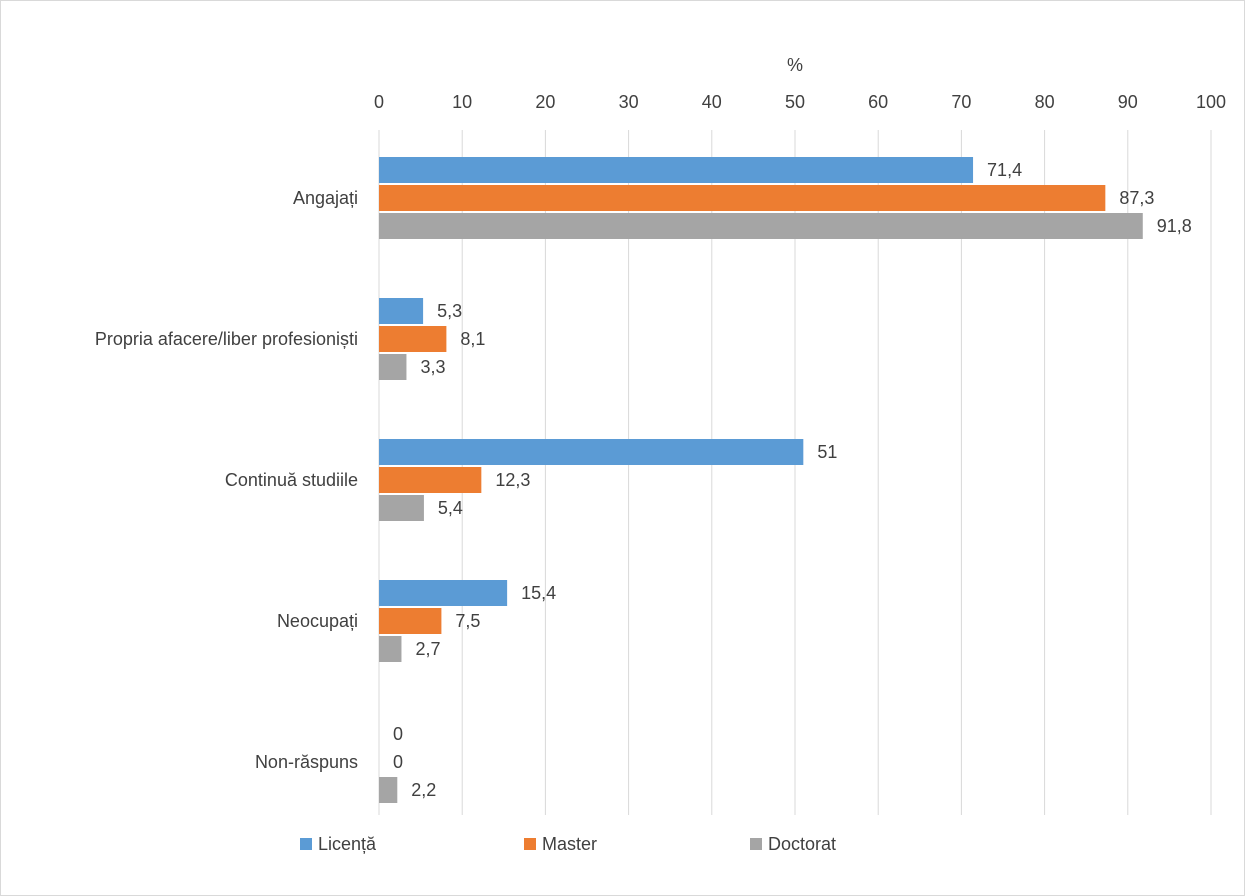 The image size is (1245, 896). I want to click on x-axis-title: %, so click(795, 65).